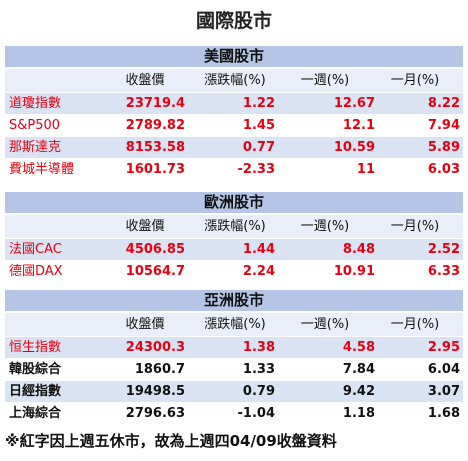  What do you see at coordinates (155, 103) in the screenshot?
I see `row-value: 23719.4` at bounding box center [155, 103].